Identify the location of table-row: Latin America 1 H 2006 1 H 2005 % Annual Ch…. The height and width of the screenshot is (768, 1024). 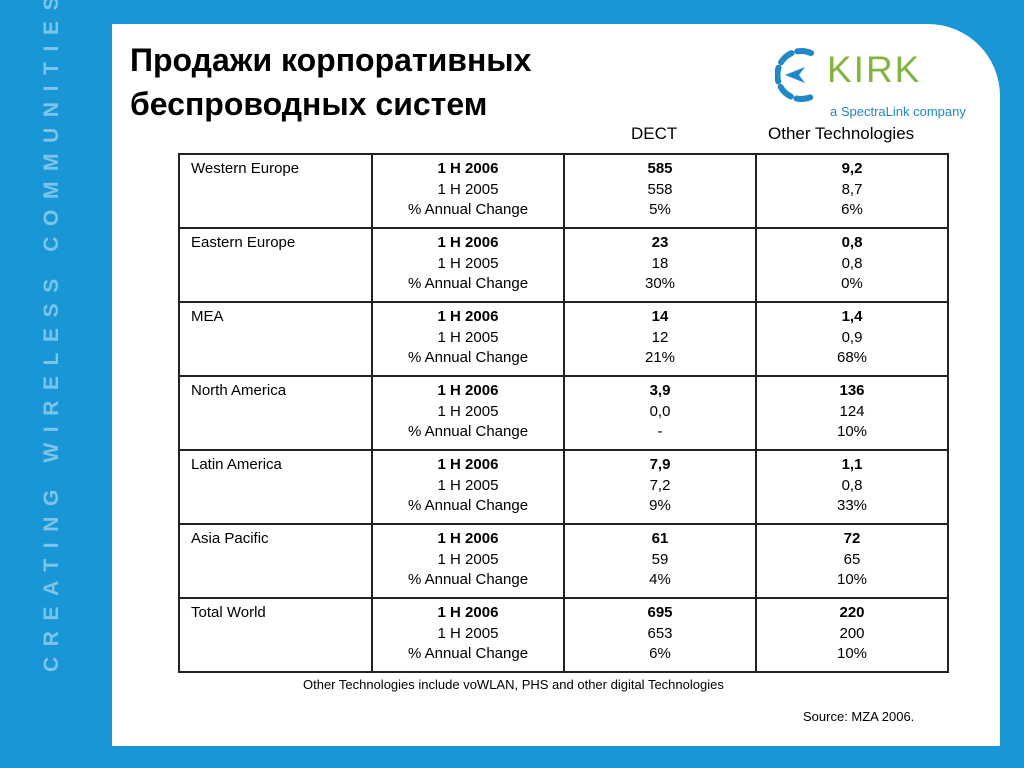
(563, 487).